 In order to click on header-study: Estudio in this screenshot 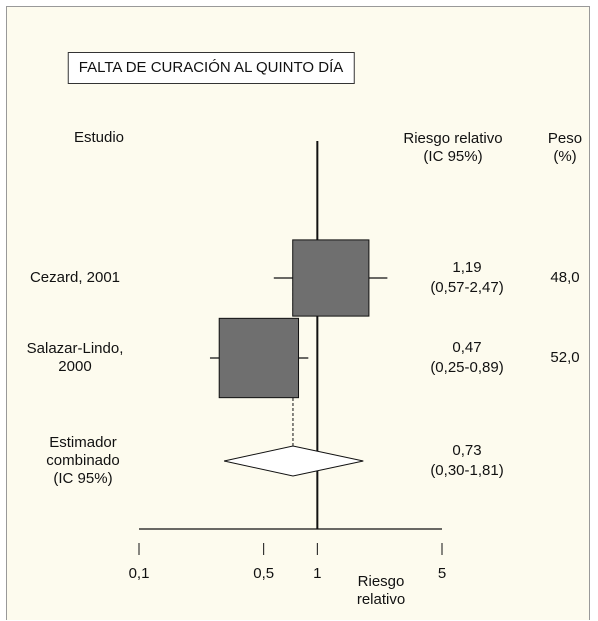, I will do `click(99, 137)`.